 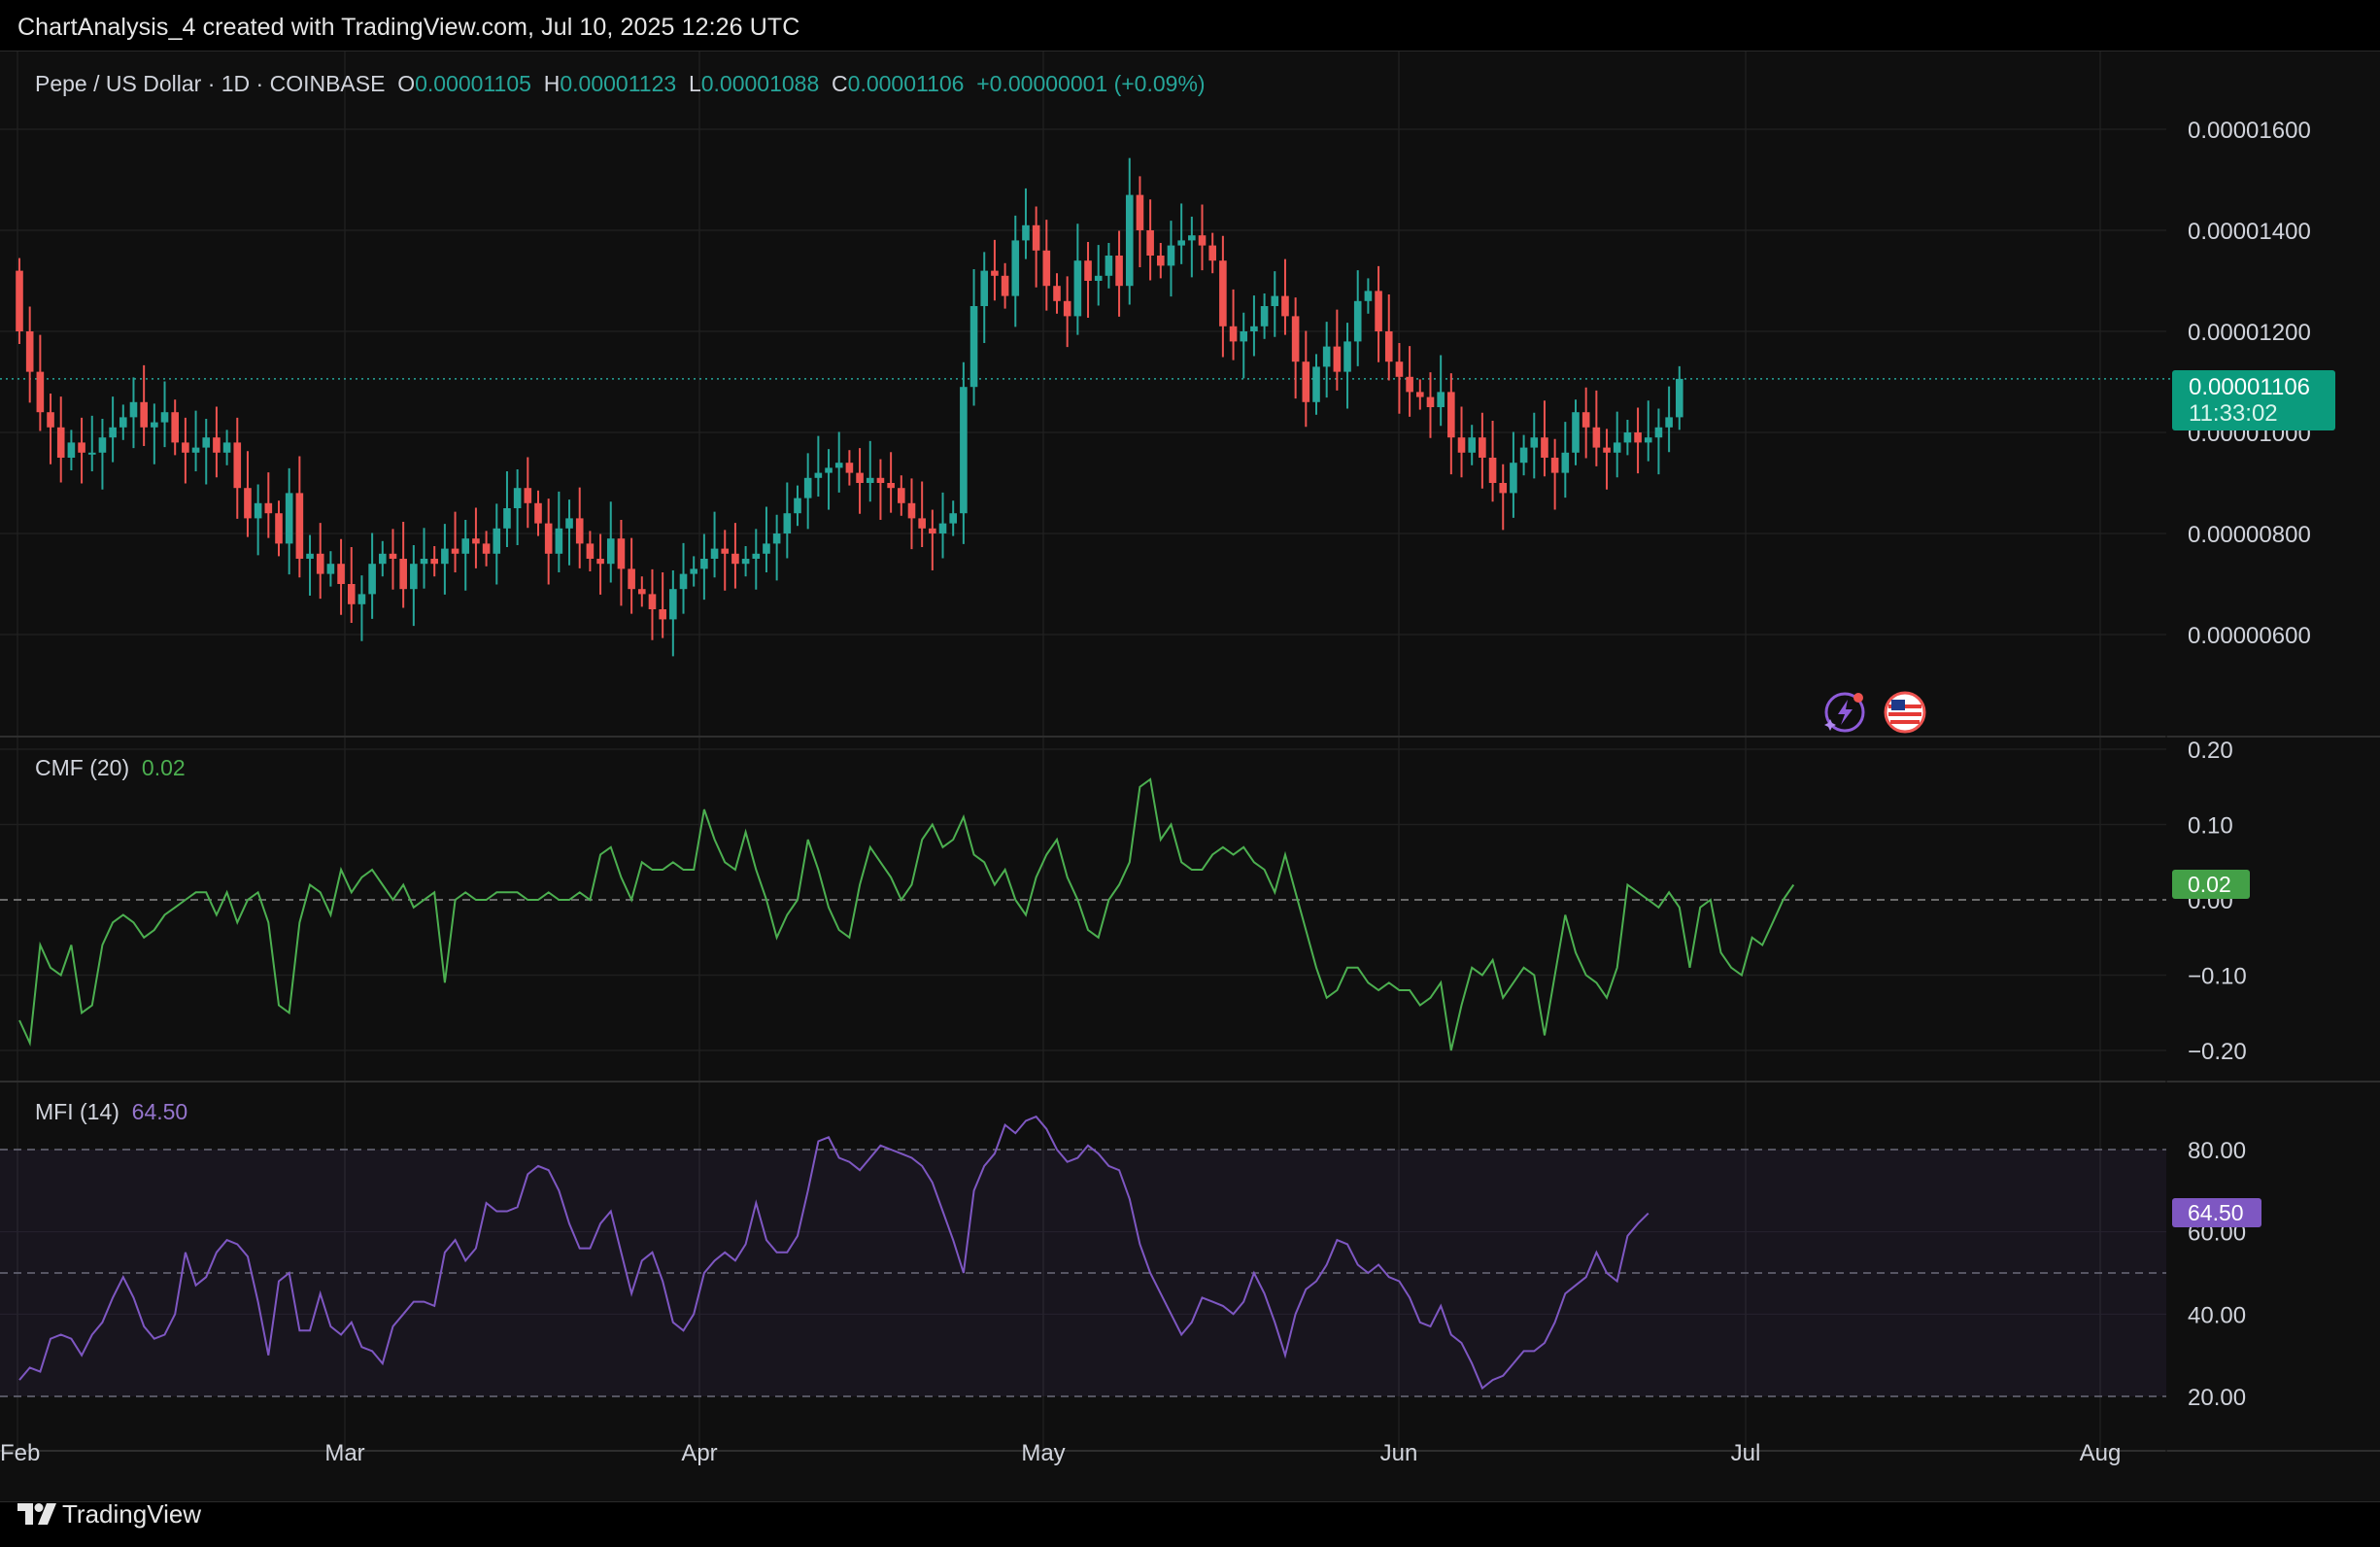 What do you see at coordinates (552, 83) in the screenshot?
I see `legend-high-label: H` at bounding box center [552, 83].